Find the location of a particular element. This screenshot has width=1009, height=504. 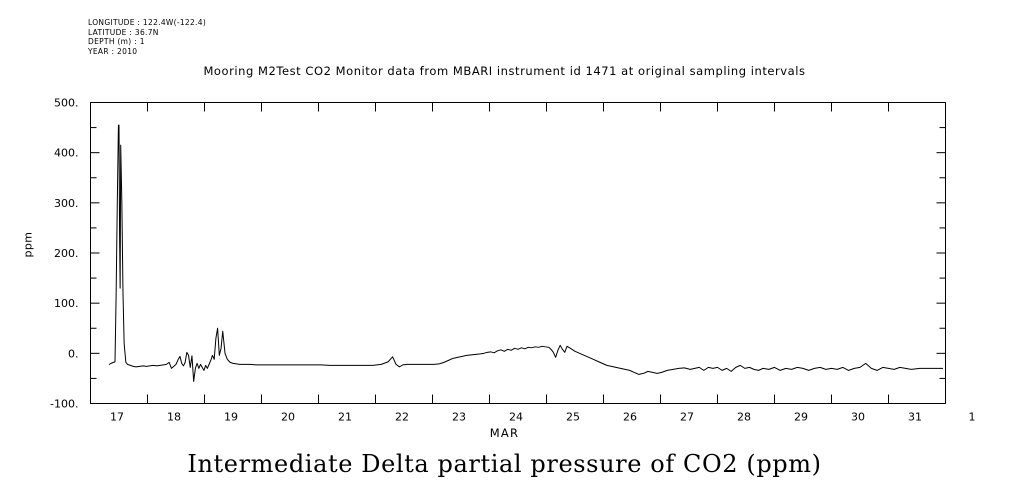

x-tick-label: 18 is located at coordinates (174, 417).